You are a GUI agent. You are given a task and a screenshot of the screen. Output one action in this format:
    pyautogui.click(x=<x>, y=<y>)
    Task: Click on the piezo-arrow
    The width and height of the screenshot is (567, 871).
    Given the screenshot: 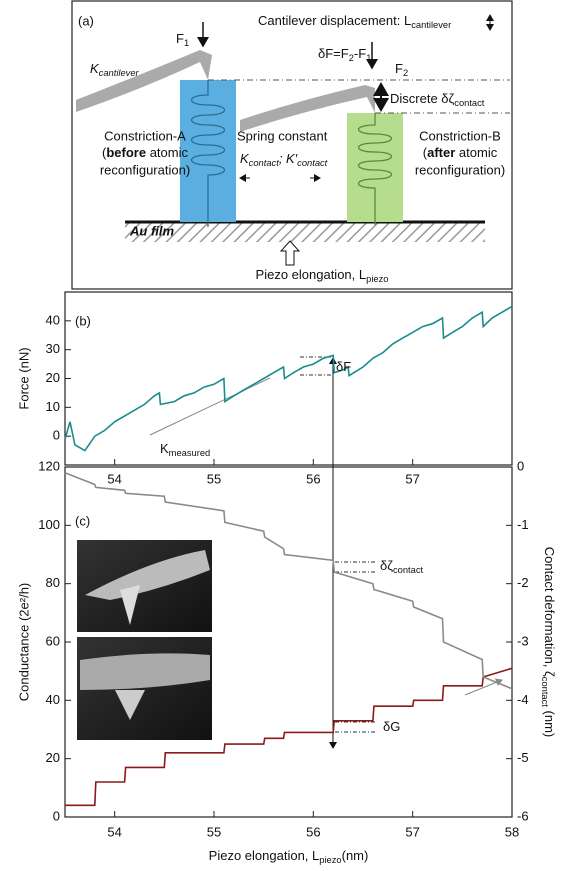 What is the action you would take?
    pyautogui.click(x=290, y=253)
    